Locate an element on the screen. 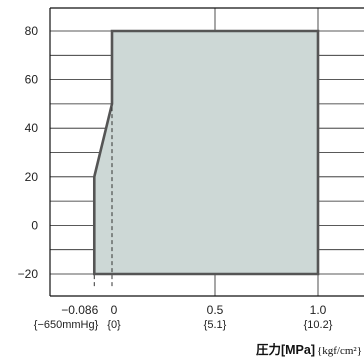 This screenshot has height=362, width=364. y-tick-label: −20 is located at coordinates (28, 274).